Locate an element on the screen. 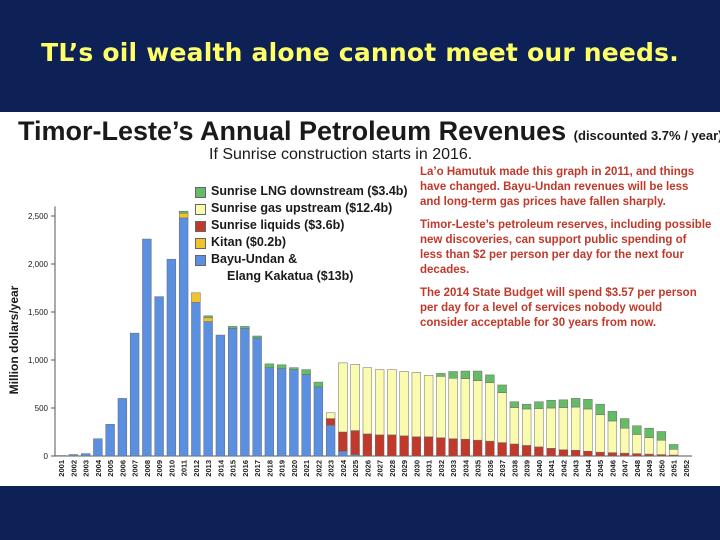  x-tick-label: 2044 is located at coordinates (588, 468).